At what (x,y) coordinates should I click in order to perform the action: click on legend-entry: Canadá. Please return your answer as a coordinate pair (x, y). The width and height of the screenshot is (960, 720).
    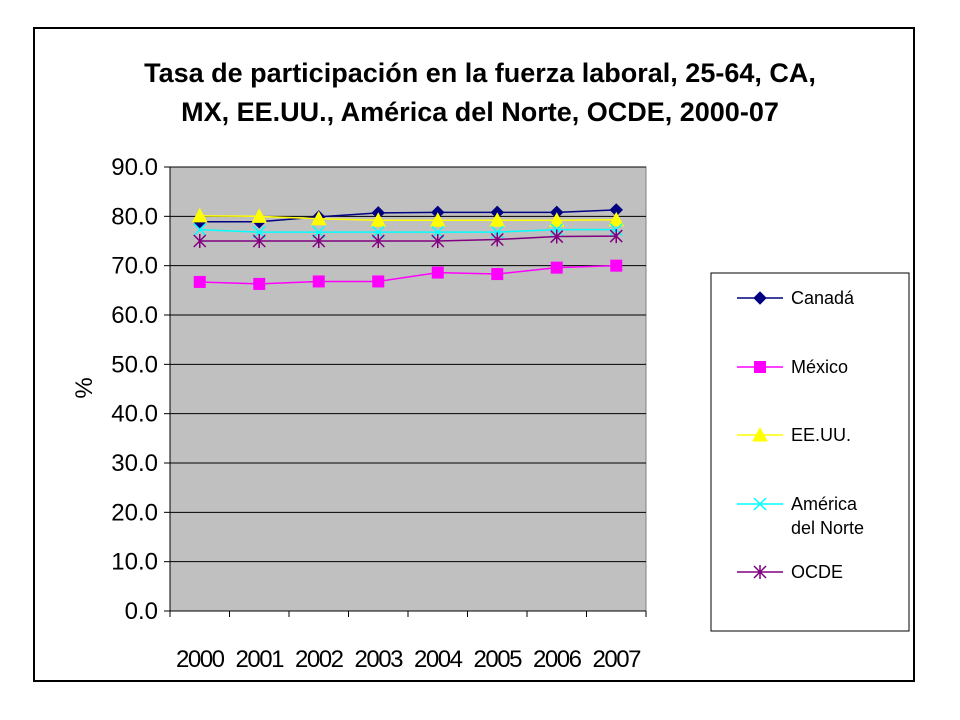
    Looking at the image, I should click on (796, 298).